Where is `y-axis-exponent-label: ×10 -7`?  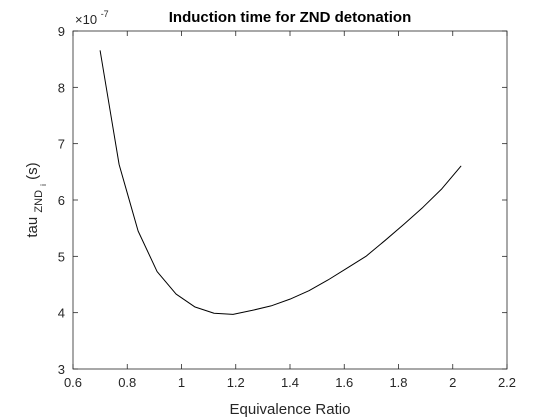
y-axis-exponent-label: ×10 -7 is located at coordinates (92, 18).